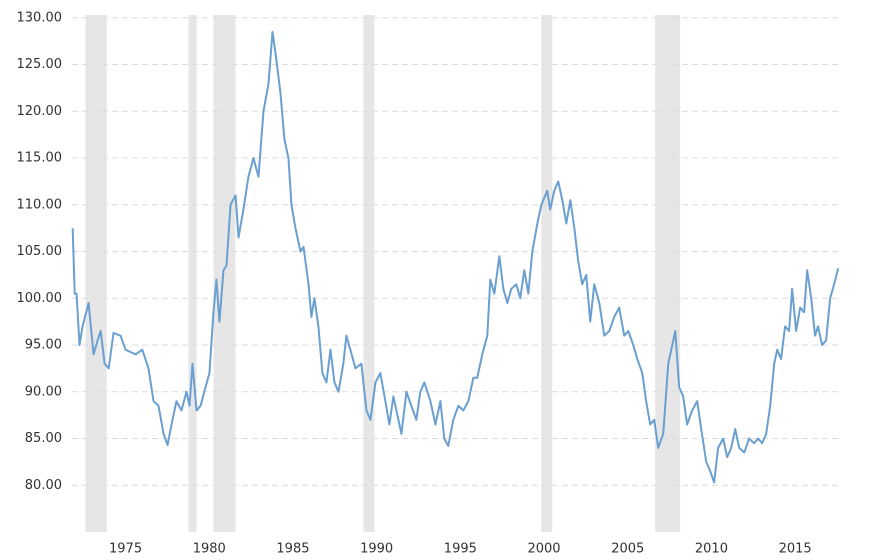 The height and width of the screenshot is (560, 888). What do you see at coordinates (43, 485) in the screenshot?
I see `y-tick-label: 80.00` at bounding box center [43, 485].